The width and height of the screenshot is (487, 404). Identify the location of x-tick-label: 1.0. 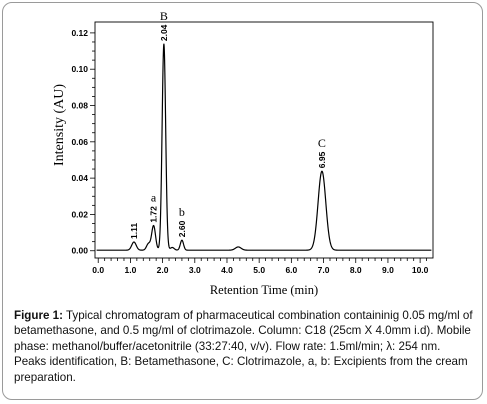
(130, 270).